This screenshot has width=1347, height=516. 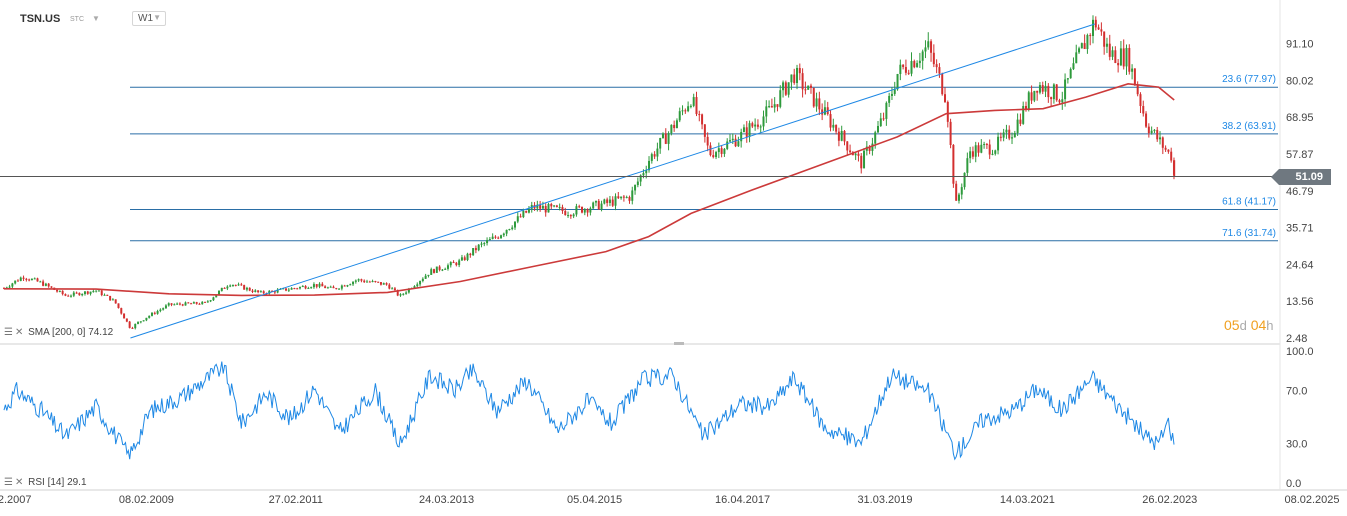 What do you see at coordinates (679, 343) in the screenshot?
I see `panel-resize-handle` at bounding box center [679, 343].